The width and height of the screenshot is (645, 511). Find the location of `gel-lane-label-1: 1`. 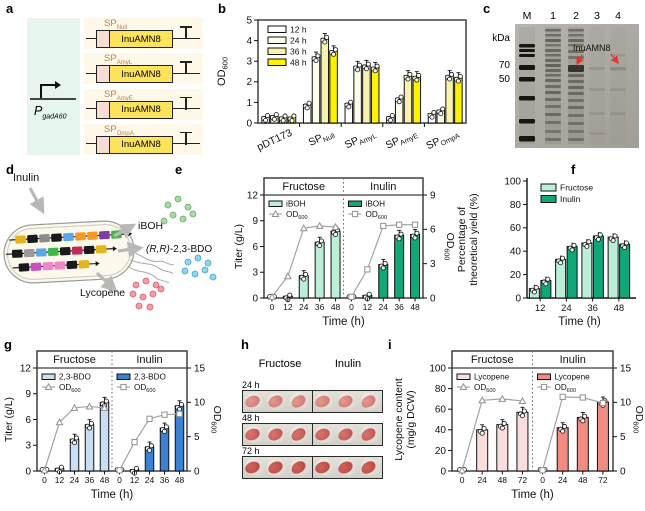

gel-lane-label-1: 1 is located at coordinates (553, 16).